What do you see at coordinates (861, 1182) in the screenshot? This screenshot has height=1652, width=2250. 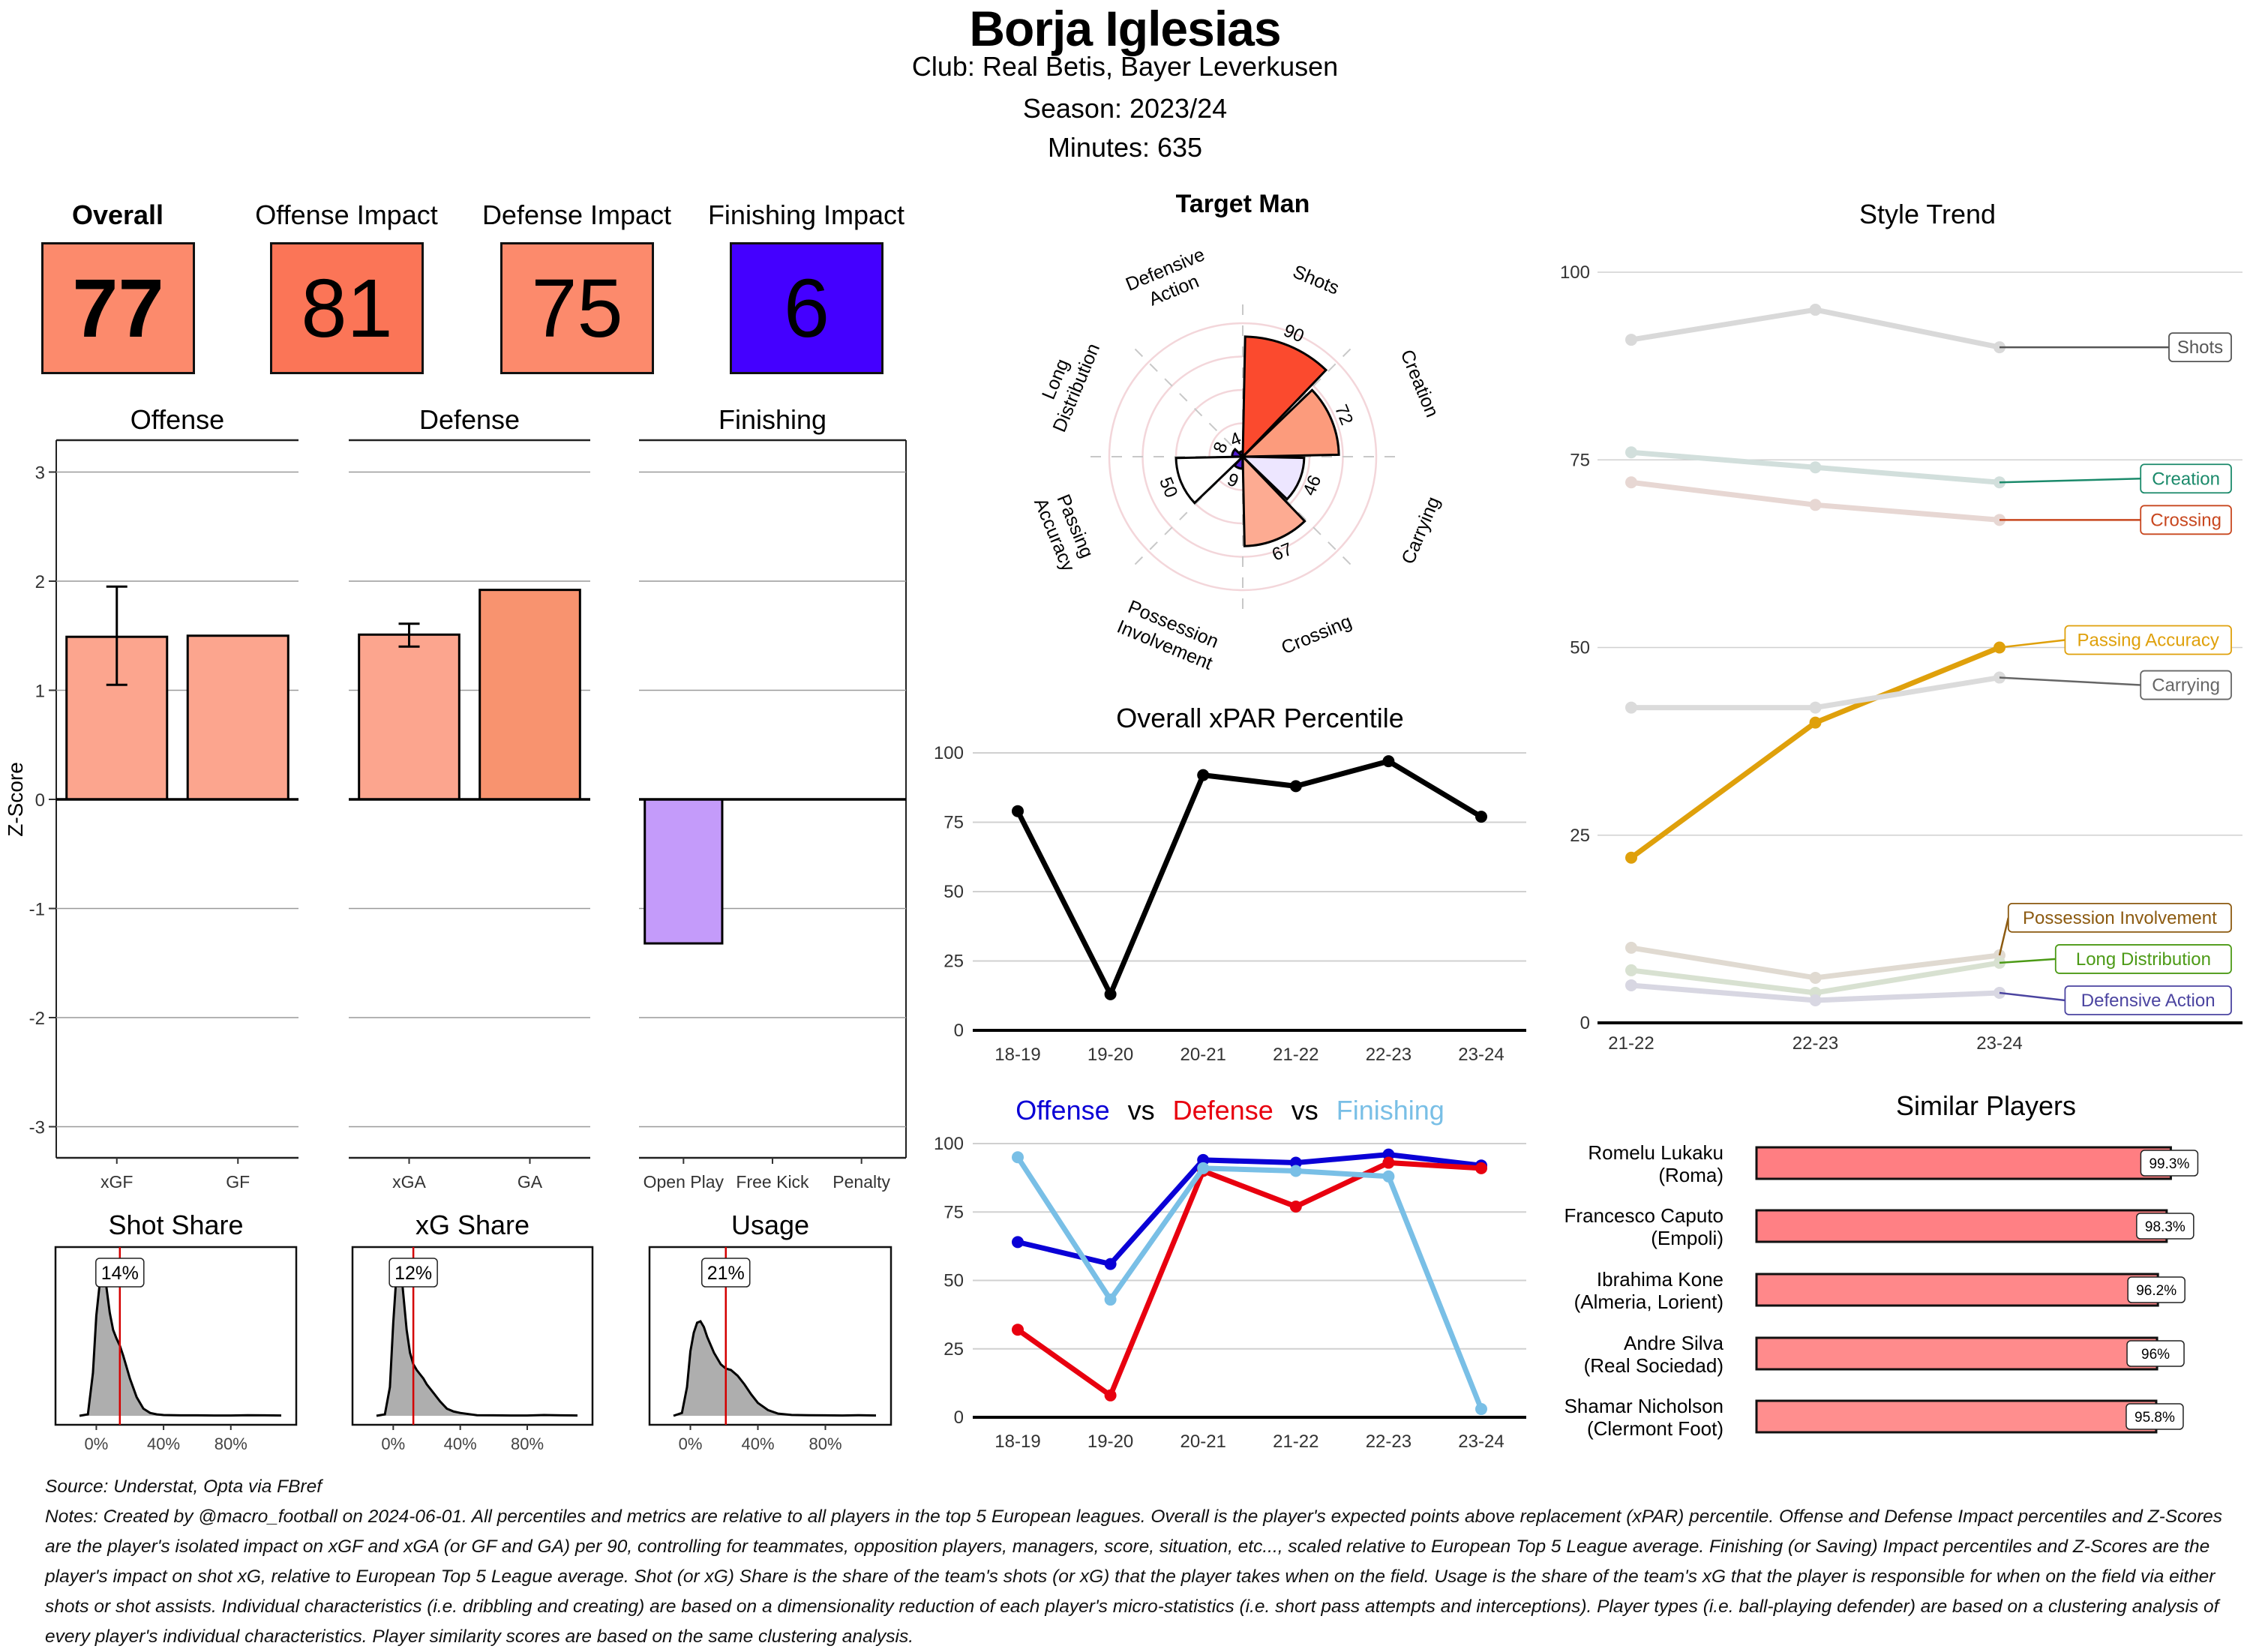 I see `x-tick-label: Penalty` at bounding box center [861, 1182].